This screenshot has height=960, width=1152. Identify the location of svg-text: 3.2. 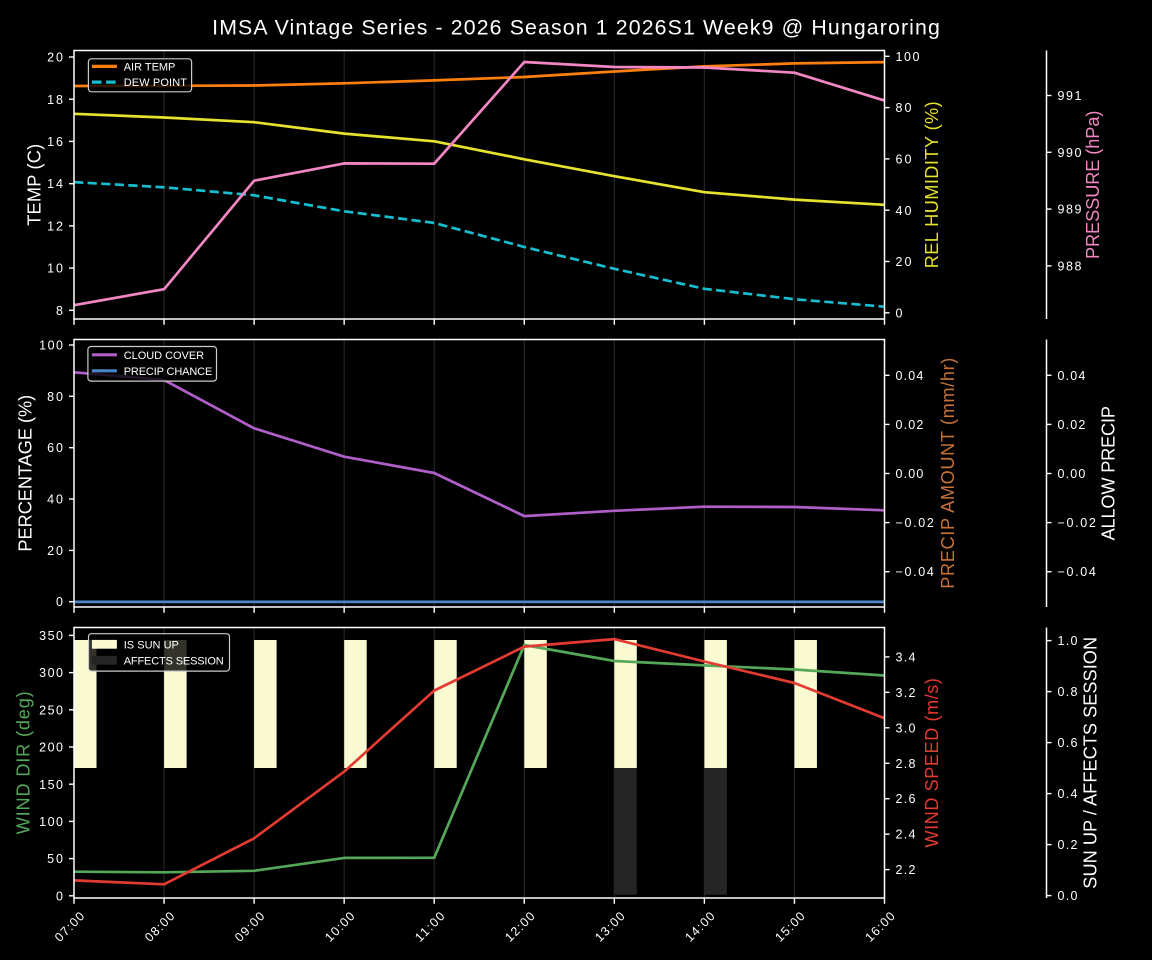
(906, 693).